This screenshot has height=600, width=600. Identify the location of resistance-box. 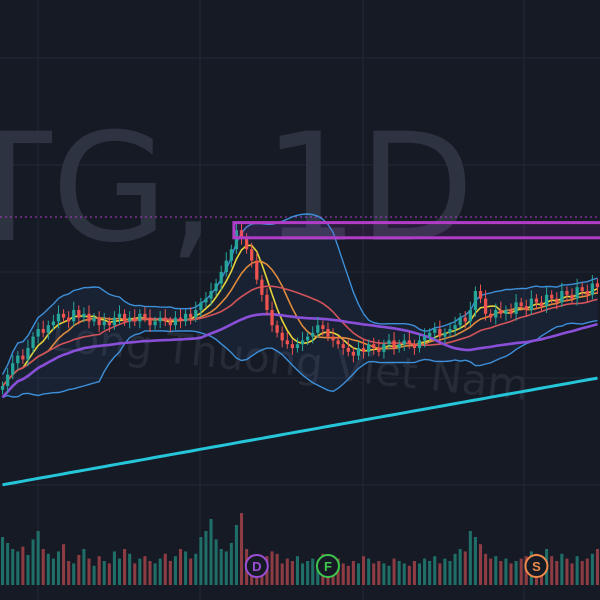
(416, 230).